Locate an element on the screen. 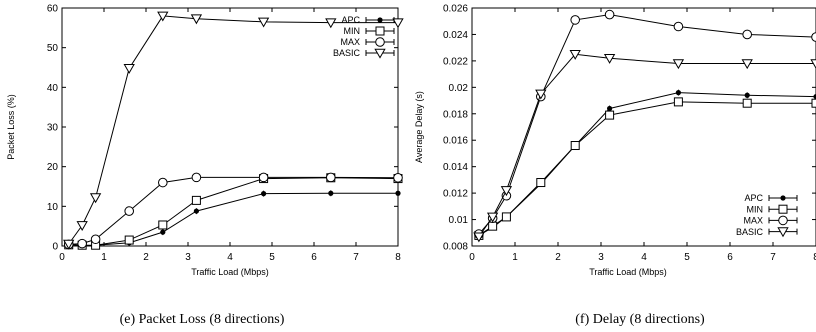 This screenshot has width=816, height=332. y-tick-label: 0.018 is located at coordinates (455, 114).